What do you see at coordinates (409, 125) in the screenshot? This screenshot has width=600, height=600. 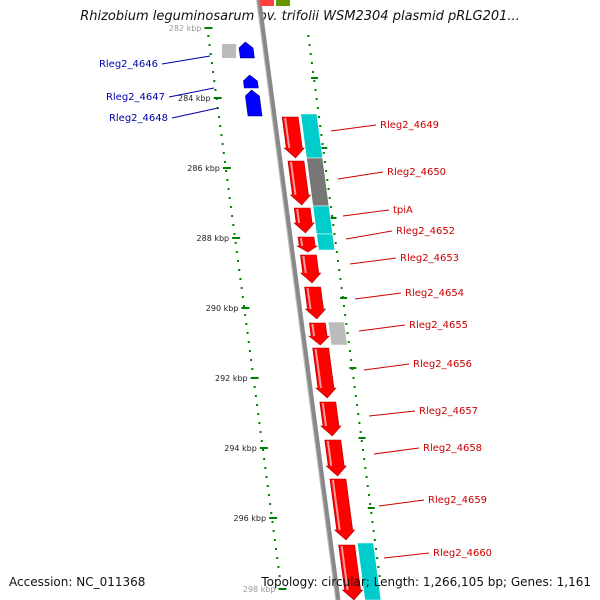 I see `gene-label: Rleg2_4649` at bounding box center [409, 125].